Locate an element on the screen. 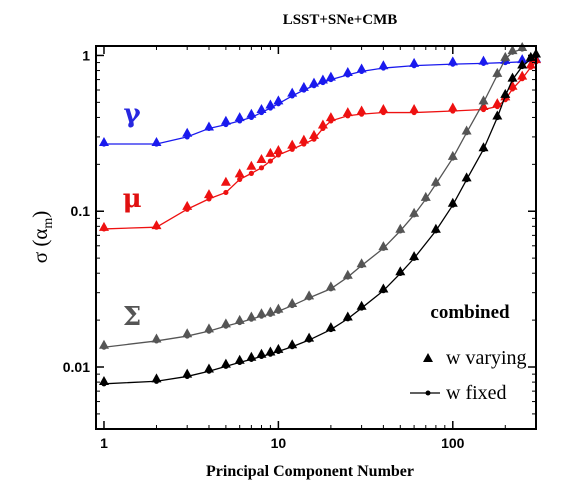  x-tick-label: 1 is located at coordinates (104, 443).